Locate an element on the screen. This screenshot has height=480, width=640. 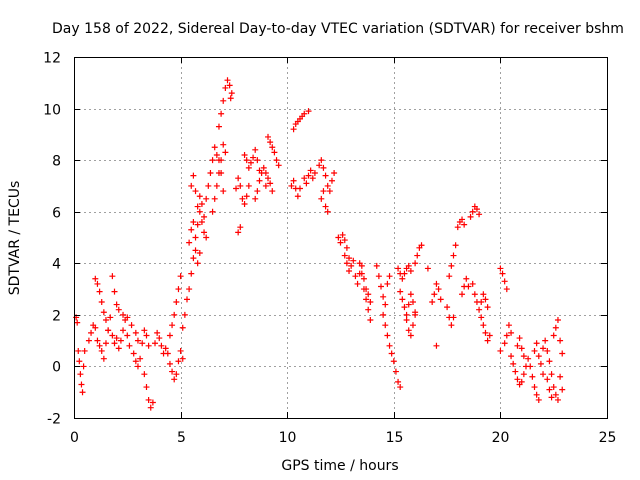
x-tick-label: 5 is located at coordinates (181, 438).